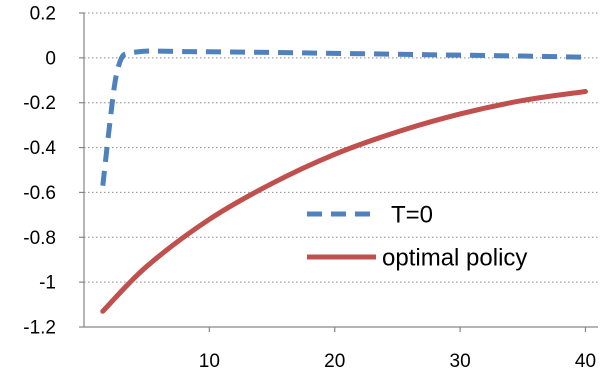 The height and width of the screenshot is (380, 608). Describe the element at coordinates (39, 193) in the screenshot. I see `y-tick-label-4: -0.6` at that location.